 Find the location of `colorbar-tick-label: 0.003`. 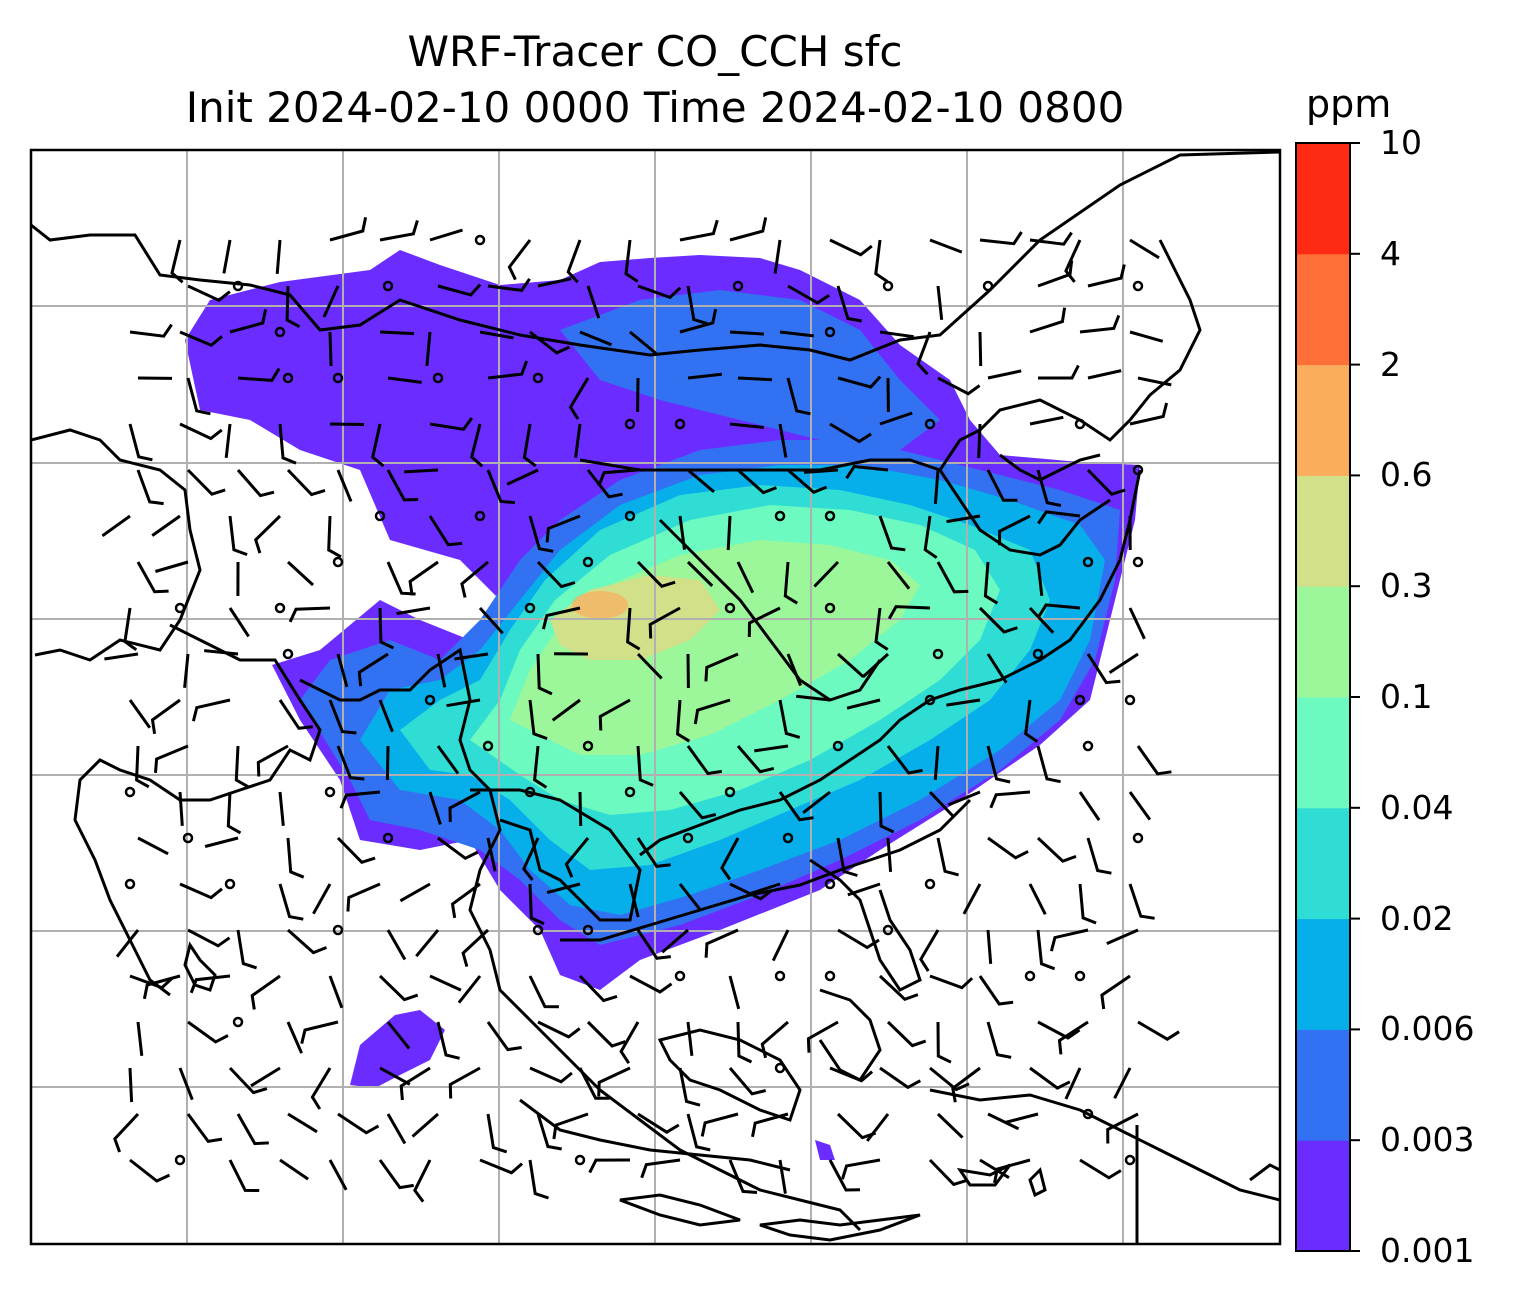

colorbar-tick-label: 0.003 is located at coordinates (1427, 1140).